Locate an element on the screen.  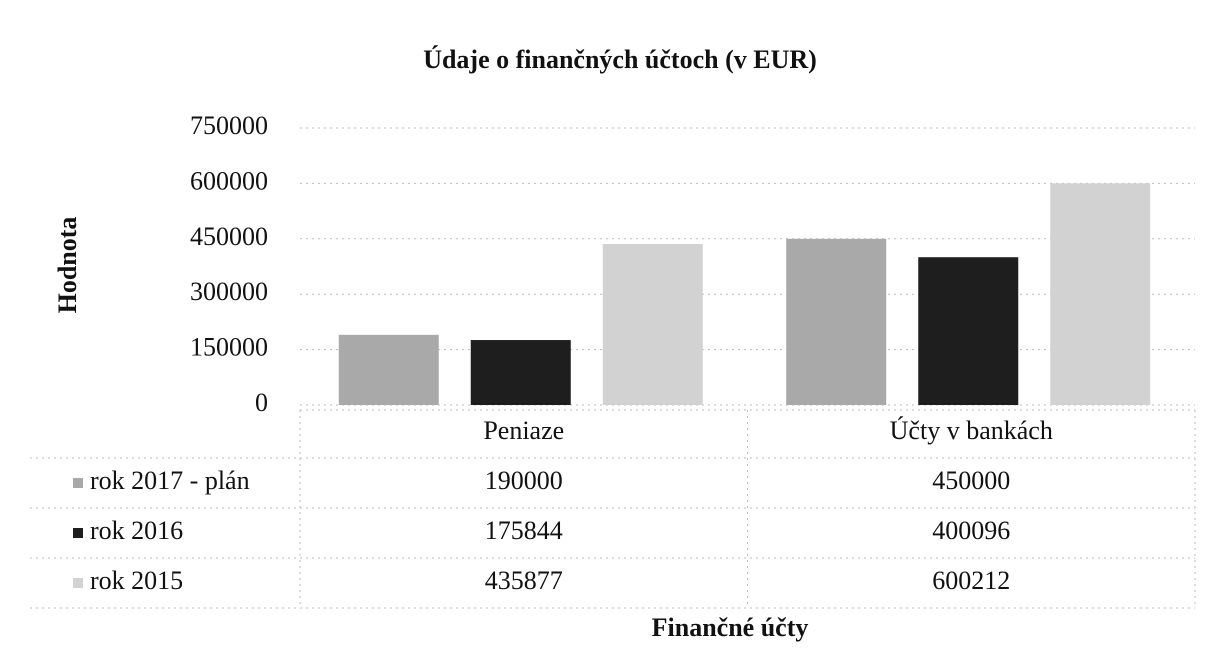
chart-title: Údaje o finančných účtoch (v EUR) is located at coordinates (620, 59).